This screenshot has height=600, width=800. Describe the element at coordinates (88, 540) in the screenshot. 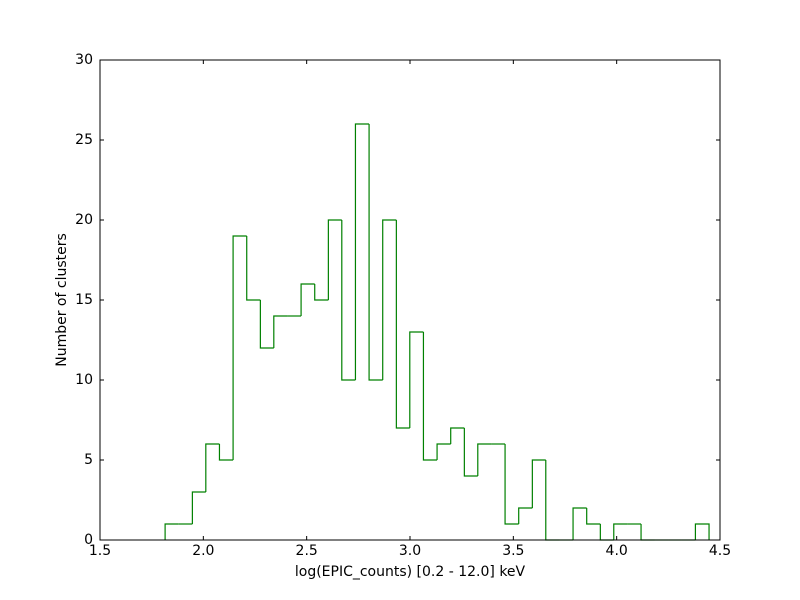

I see `y-tick-label: 0` at that location.